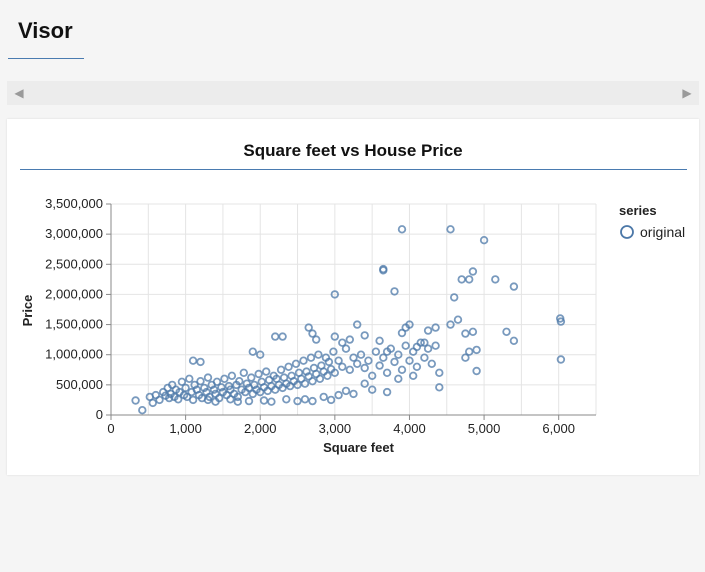 The height and width of the screenshot is (572, 705). What do you see at coordinates (110, 428) in the screenshot?
I see `x-tick-label: 0` at bounding box center [110, 428].